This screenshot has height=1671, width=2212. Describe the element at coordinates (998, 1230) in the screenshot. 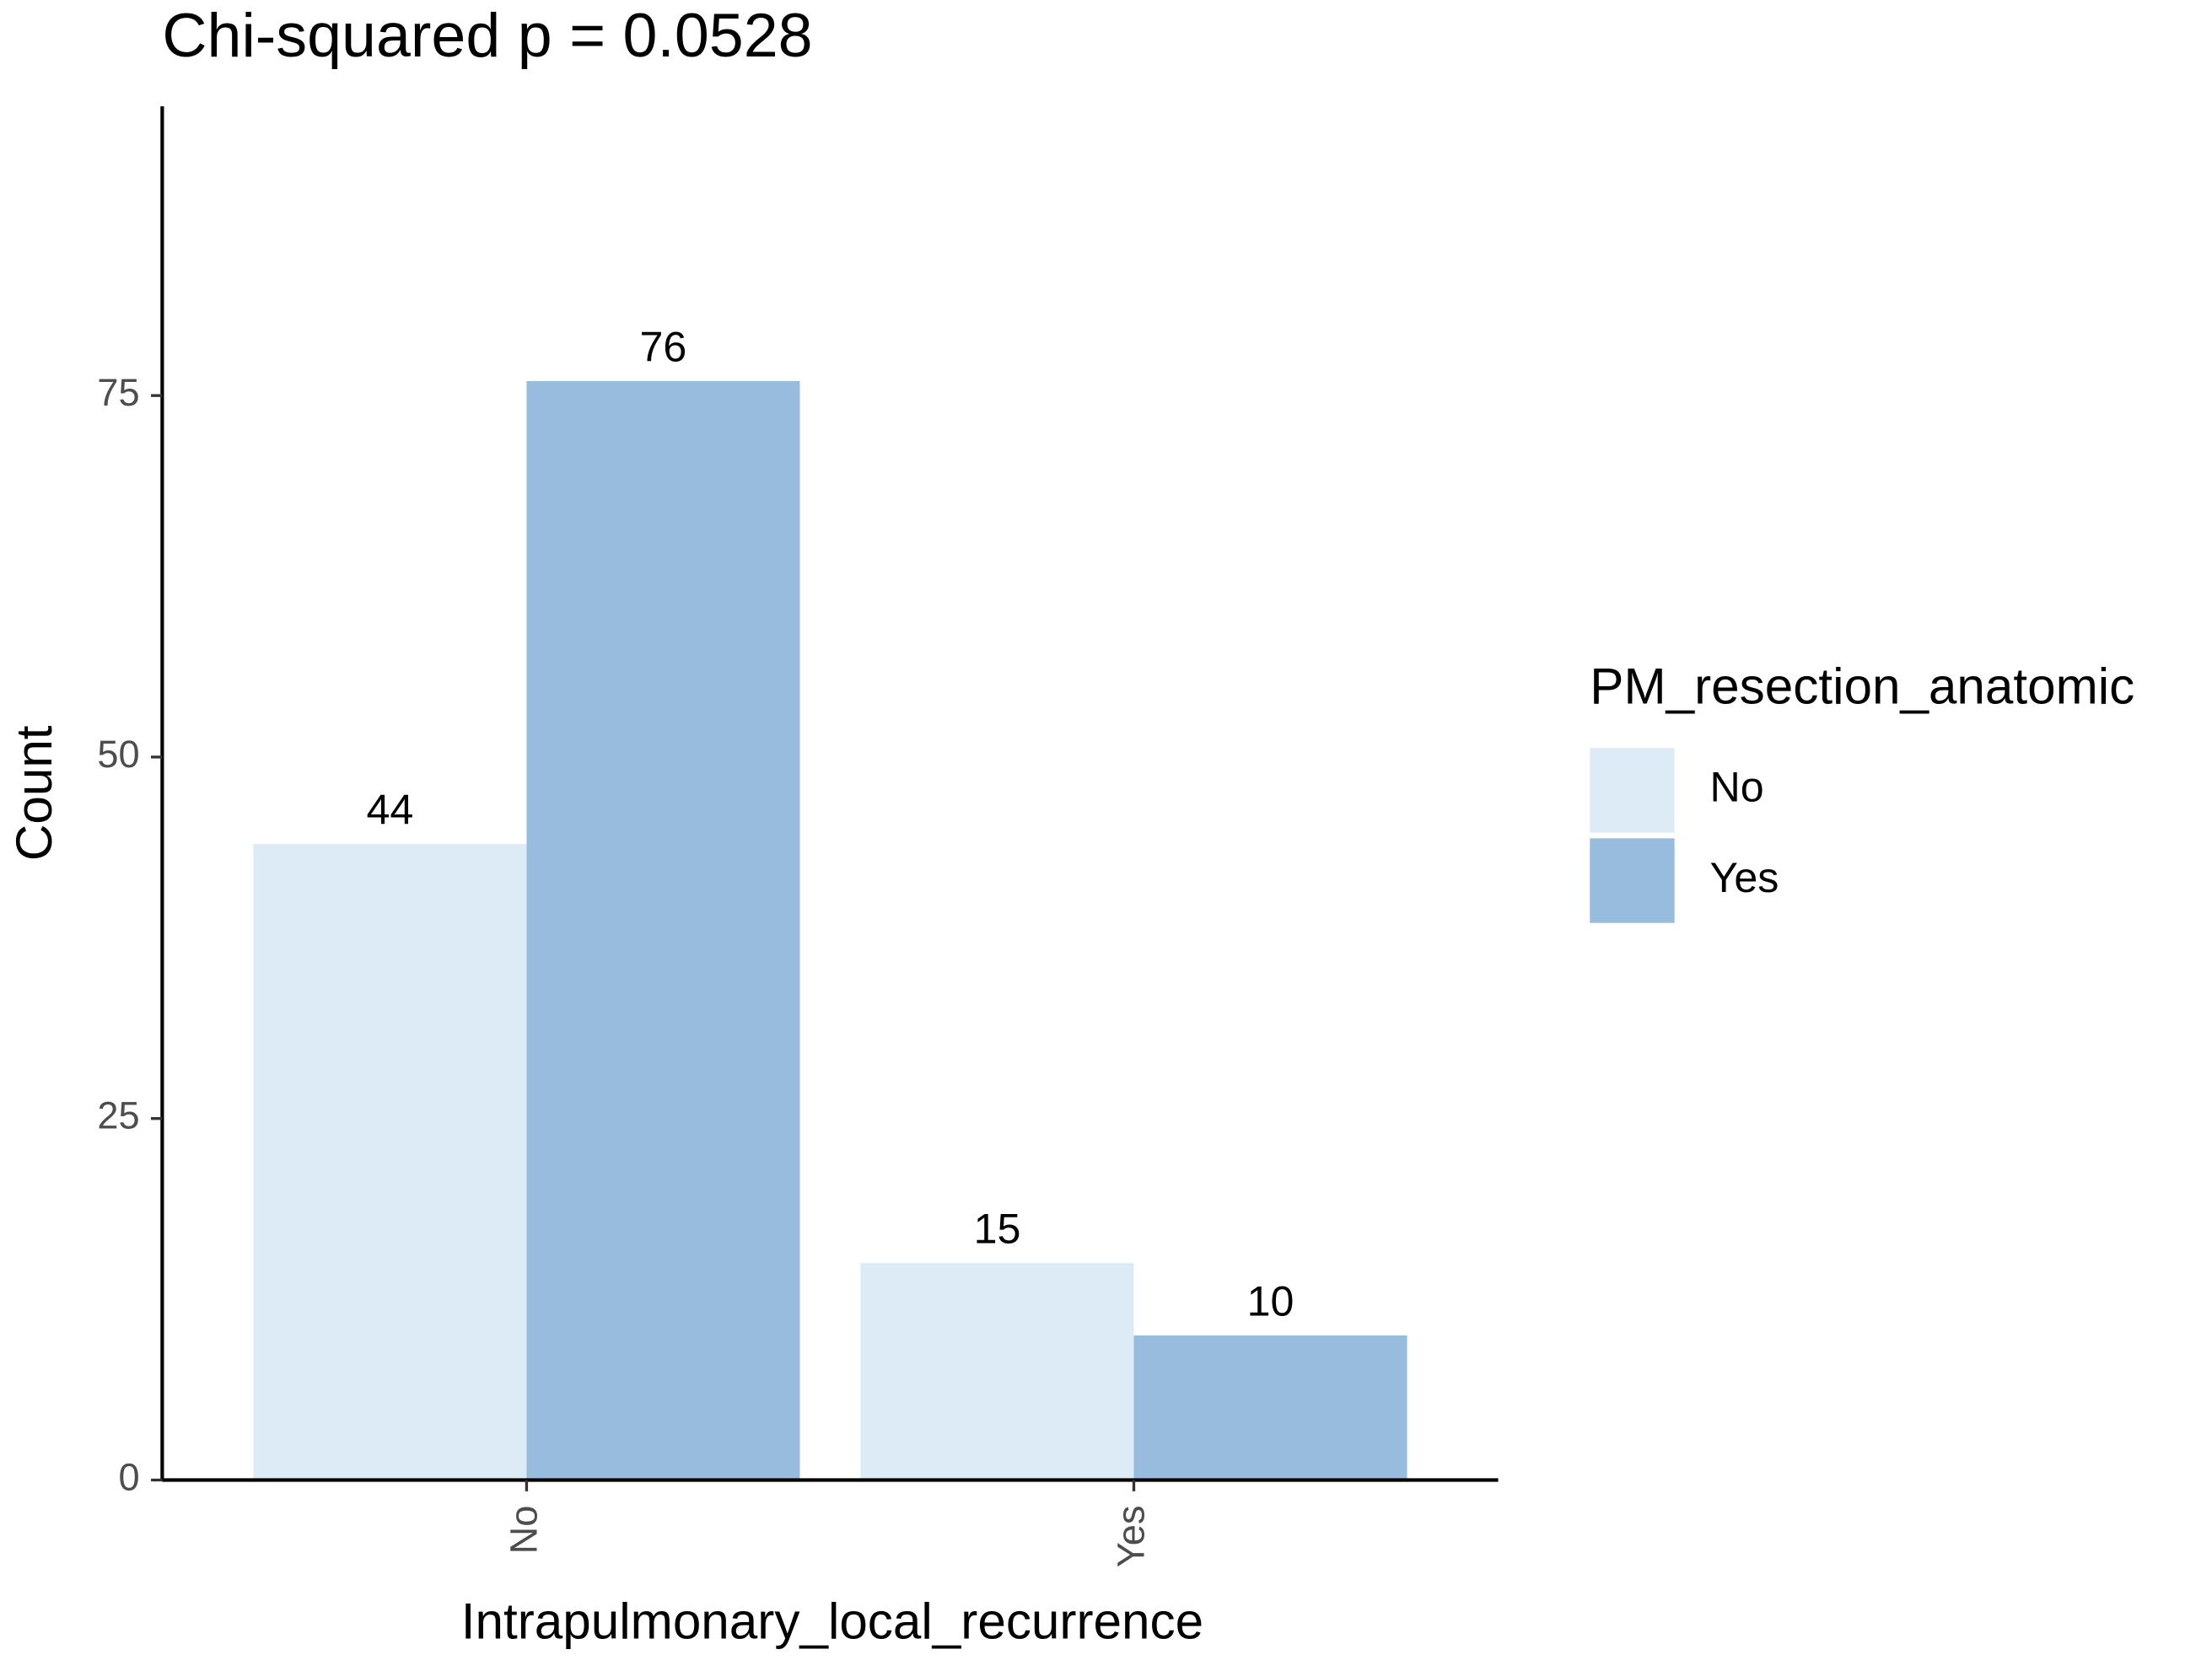

I see `value-label: 15` at that location.